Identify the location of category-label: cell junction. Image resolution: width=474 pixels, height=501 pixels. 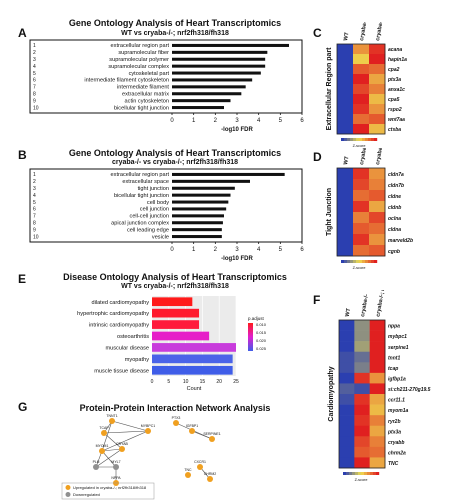
(154, 210).